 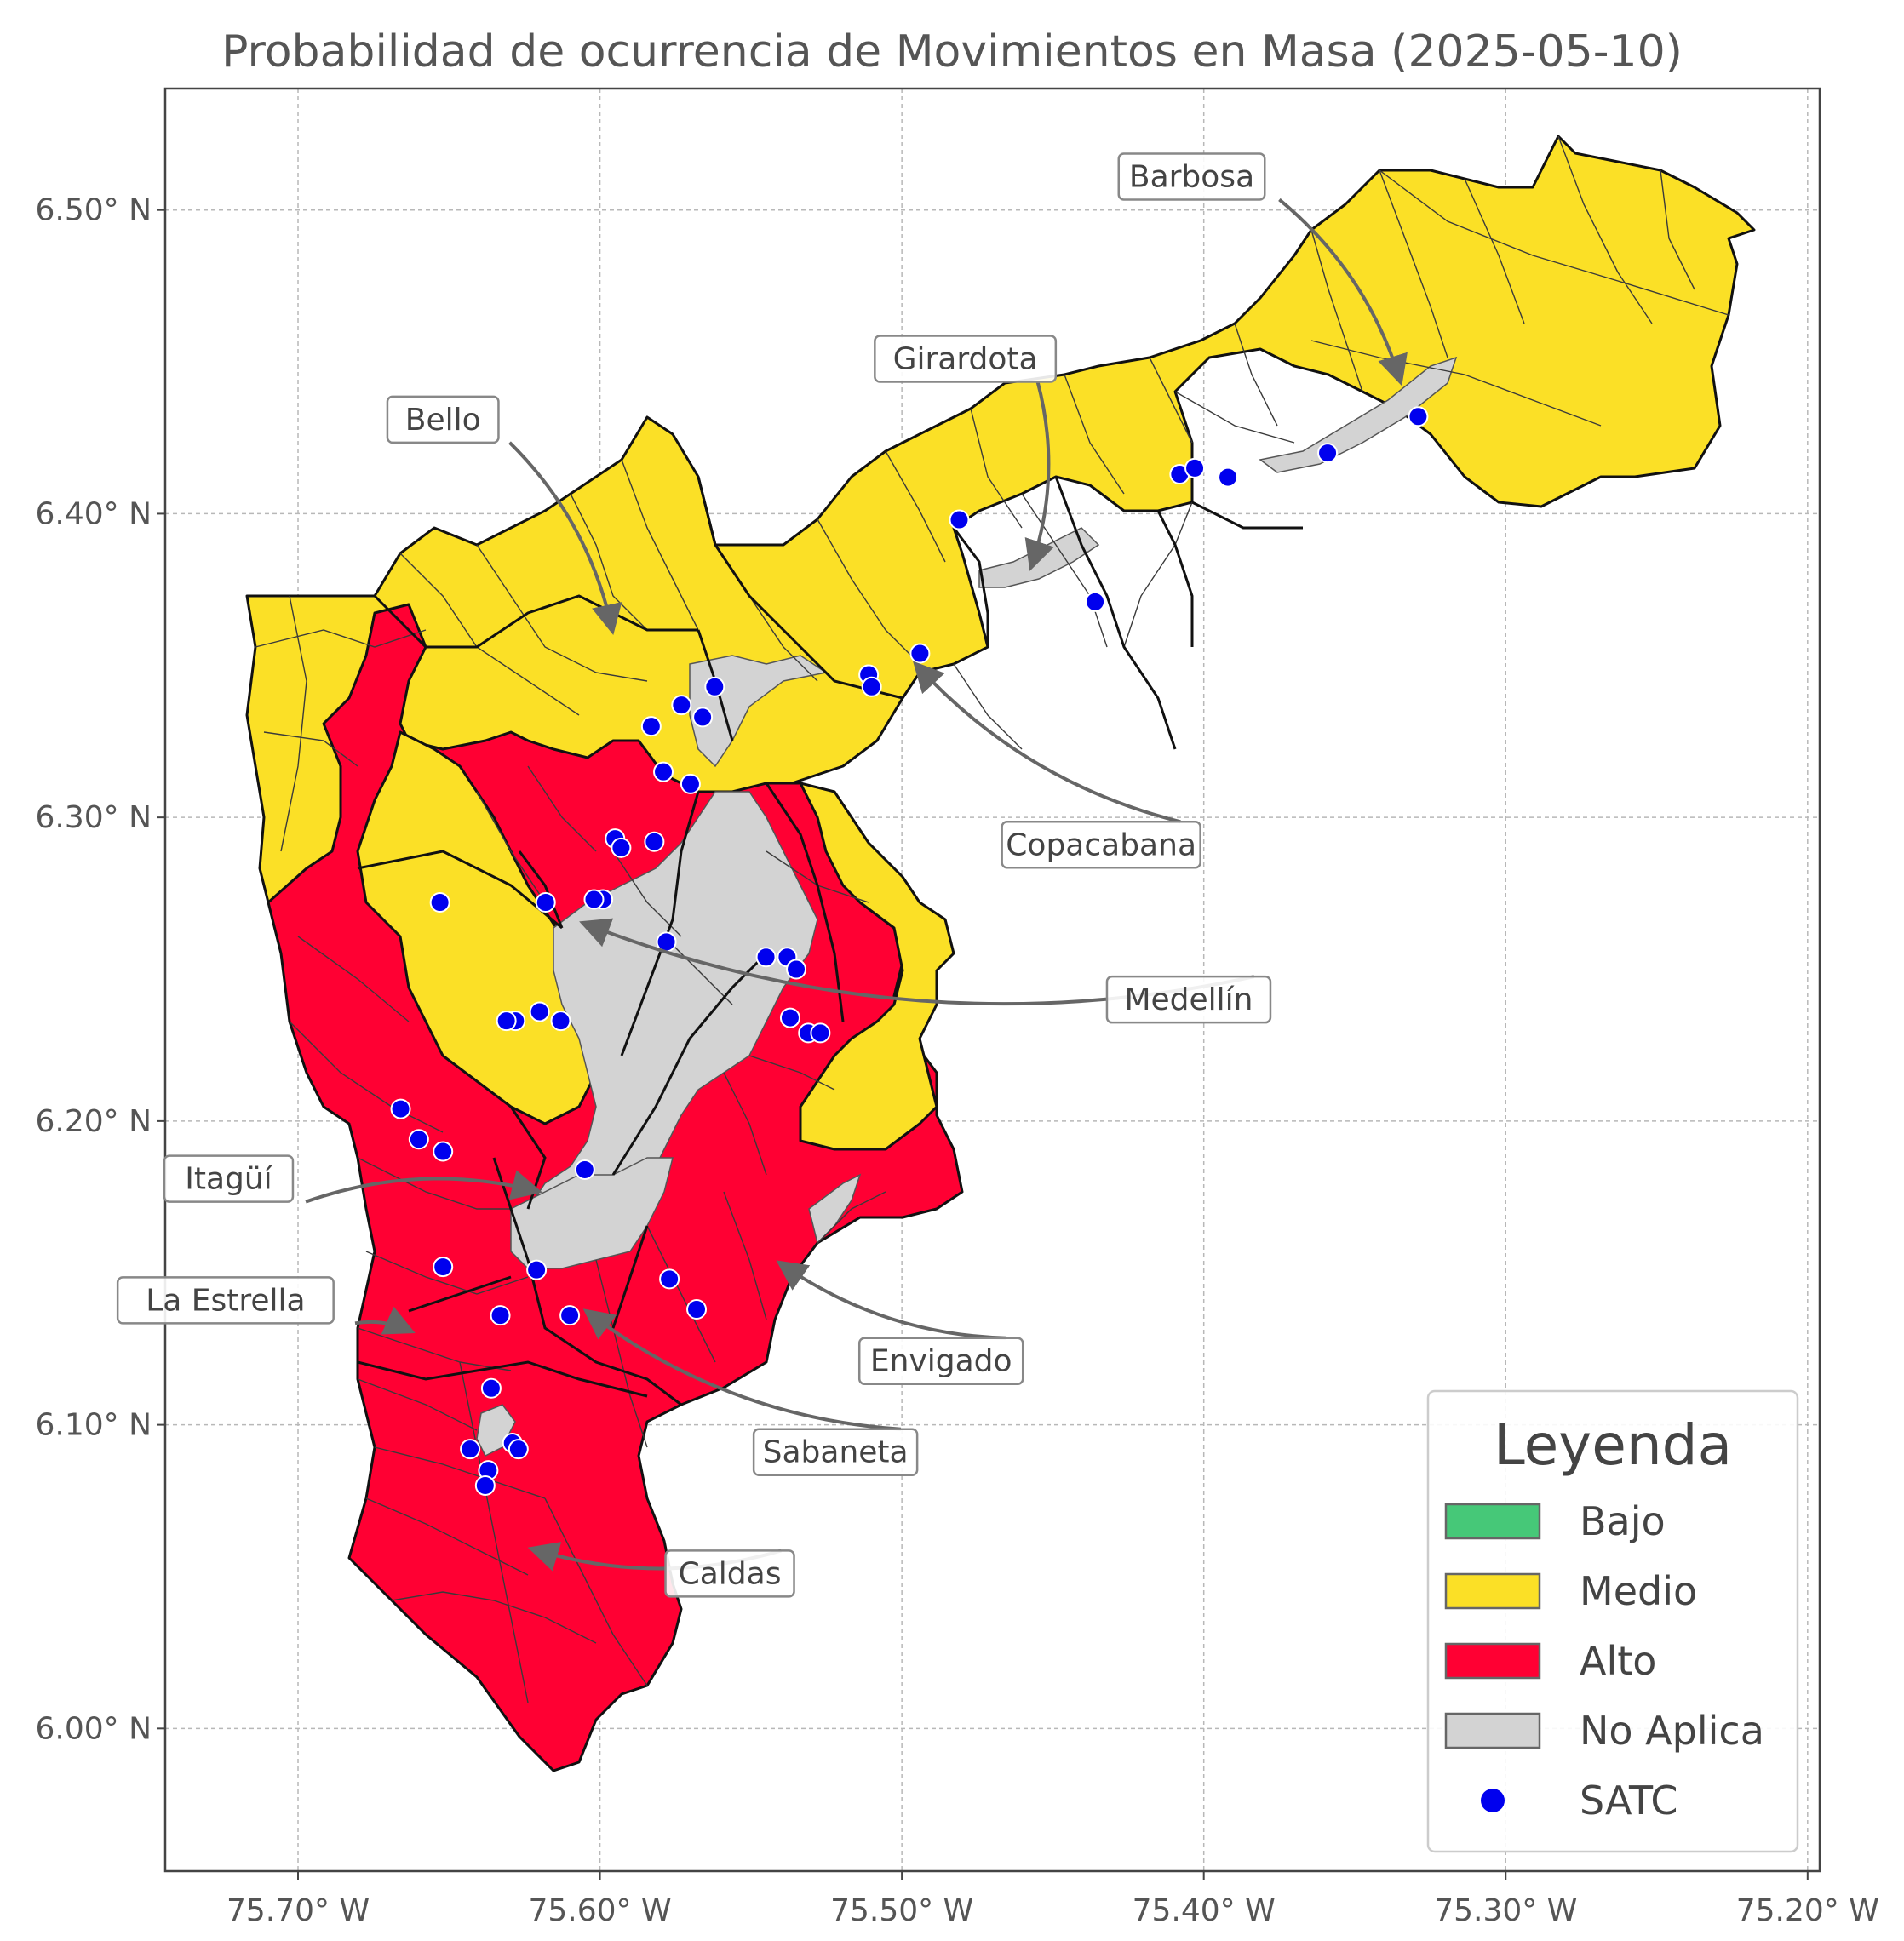 What do you see at coordinates (1639, 1591) in the screenshot?
I see `legend-label: Medio` at bounding box center [1639, 1591].